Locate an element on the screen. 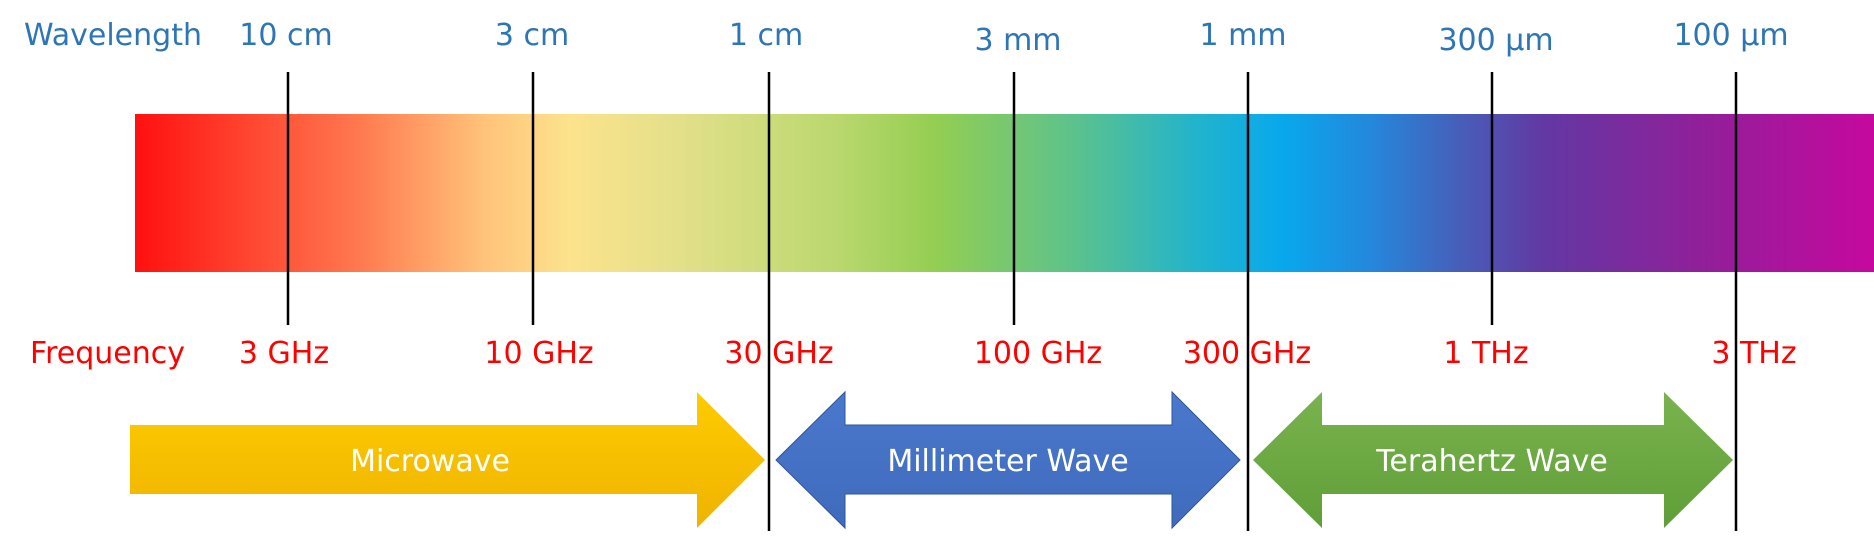  wavelength-tick-label: 3 cm is located at coordinates (532, 35).